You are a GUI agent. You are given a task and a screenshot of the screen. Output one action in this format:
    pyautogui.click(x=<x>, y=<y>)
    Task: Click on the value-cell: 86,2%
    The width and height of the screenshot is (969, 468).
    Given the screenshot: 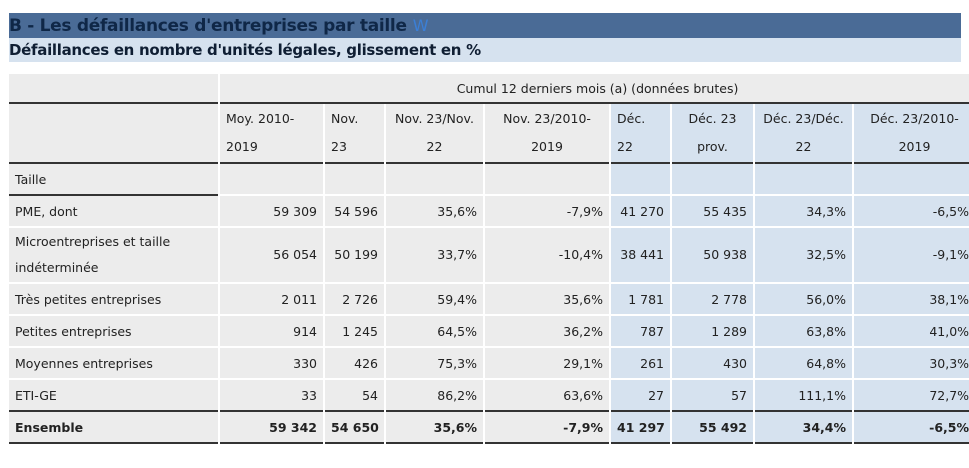 What is the action you would take?
    pyautogui.click(x=434, y=396)
    